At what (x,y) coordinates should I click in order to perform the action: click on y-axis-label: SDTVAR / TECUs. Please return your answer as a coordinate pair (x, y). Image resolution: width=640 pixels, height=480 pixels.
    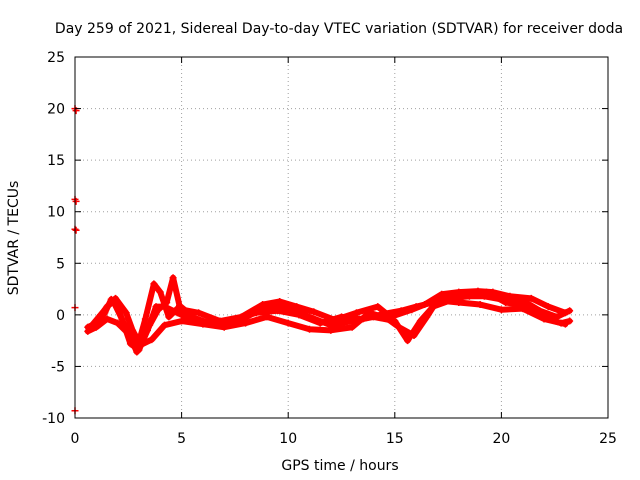
    Looking at the image, I should click on (14, 238).